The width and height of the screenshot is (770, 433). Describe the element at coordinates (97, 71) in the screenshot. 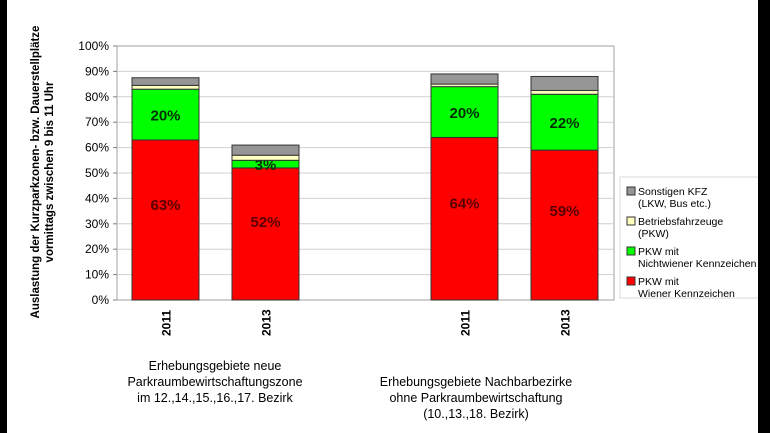

I see `y-tick-label: 90%` at that location.